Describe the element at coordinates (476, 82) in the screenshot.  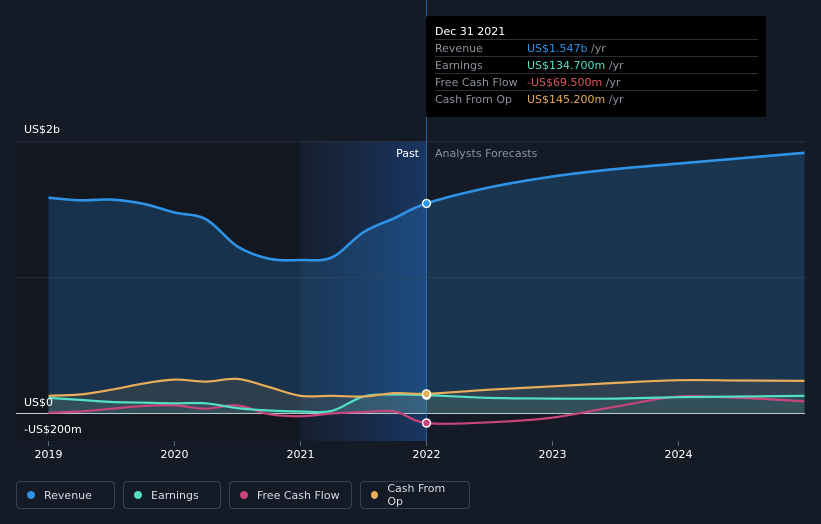
I see `tooltip-label: Free Cash Flow` at that location.